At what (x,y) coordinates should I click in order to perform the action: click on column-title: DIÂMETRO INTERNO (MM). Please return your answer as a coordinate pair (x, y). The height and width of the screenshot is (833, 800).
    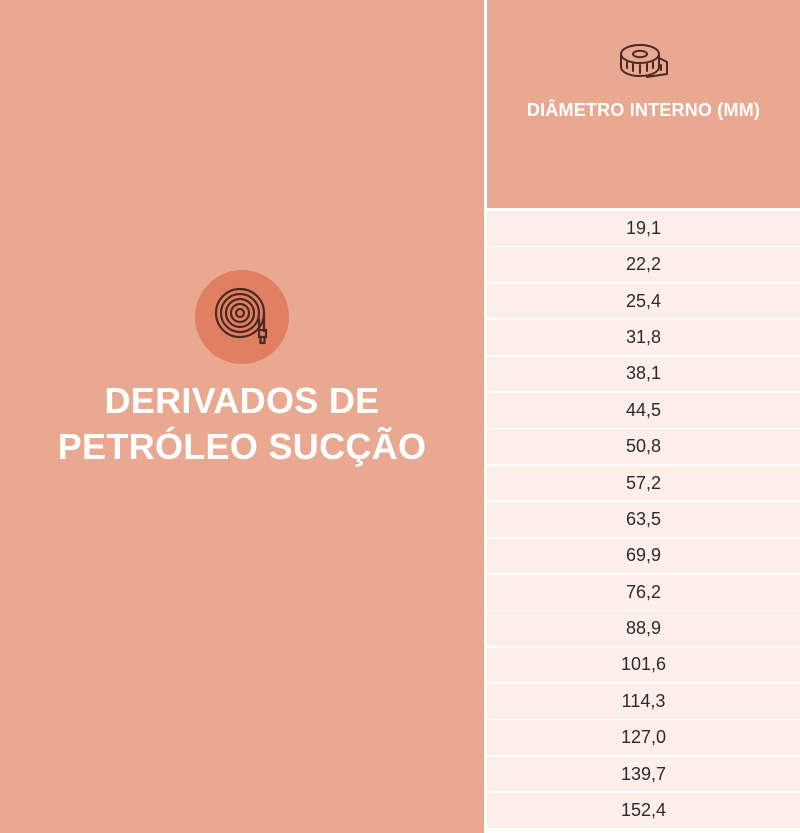
    Looking at the image, I should click on (643, 110).